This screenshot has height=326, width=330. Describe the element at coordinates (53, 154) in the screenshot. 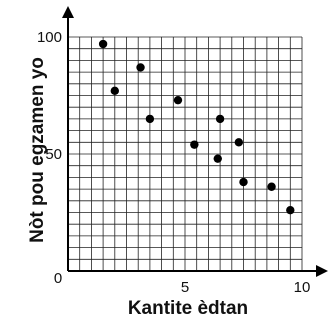

I see `y-tick-label: 50` at that location.